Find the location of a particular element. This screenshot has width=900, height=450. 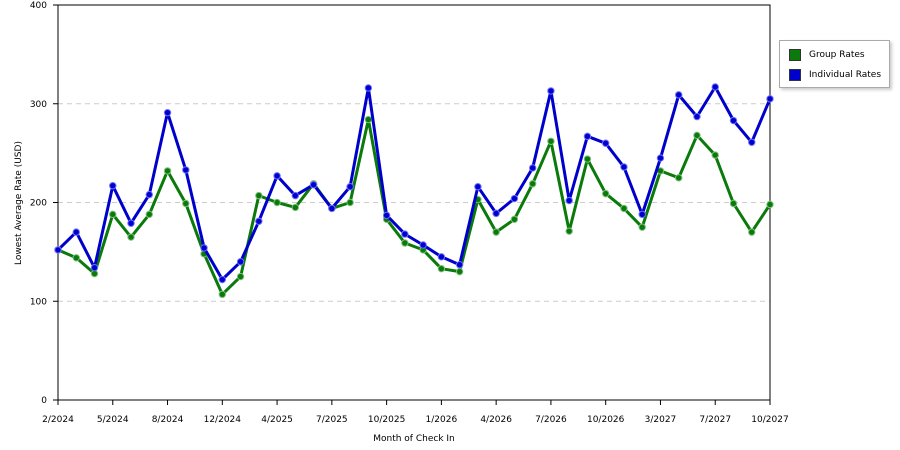

y-tick-label: 300 is located at coordinates (38, 105).